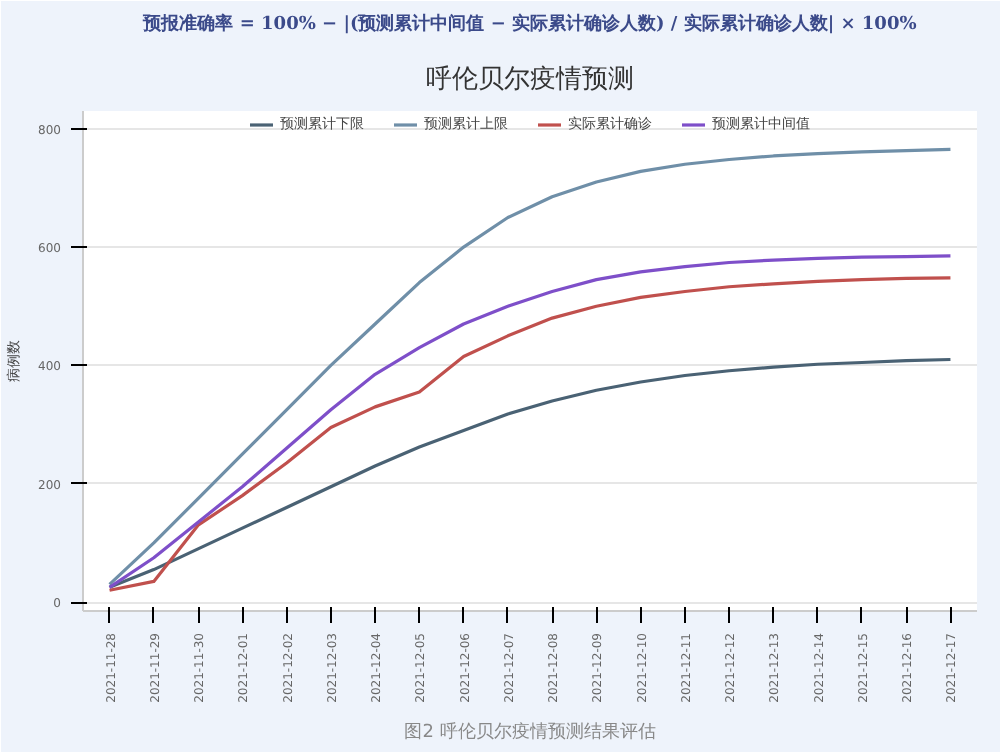 Image resolution: width=1000 pixels, height=752 pixels. What do you see at coordinates (530, 80) in the screenshot?
I see `chart-title: 呼伦贝尔疫情预测` at bounding box center [530, 80].